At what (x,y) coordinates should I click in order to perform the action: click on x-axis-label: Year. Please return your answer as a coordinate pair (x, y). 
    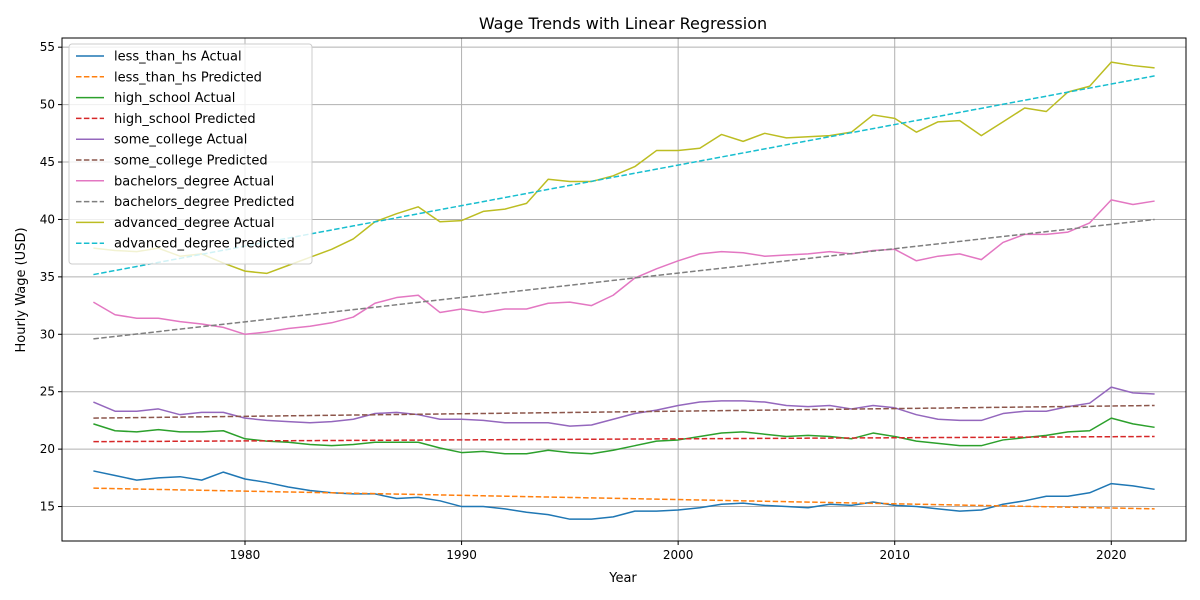
    Looking at the image, I should click on (622, 578).